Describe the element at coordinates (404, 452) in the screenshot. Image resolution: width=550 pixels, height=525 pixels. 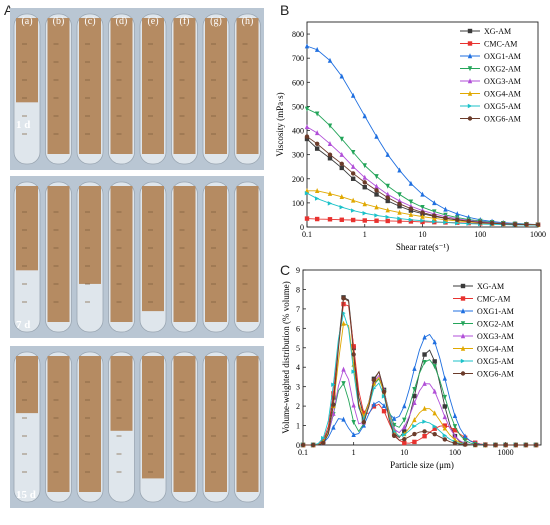
I see `x-tick-label: 10` at that location.